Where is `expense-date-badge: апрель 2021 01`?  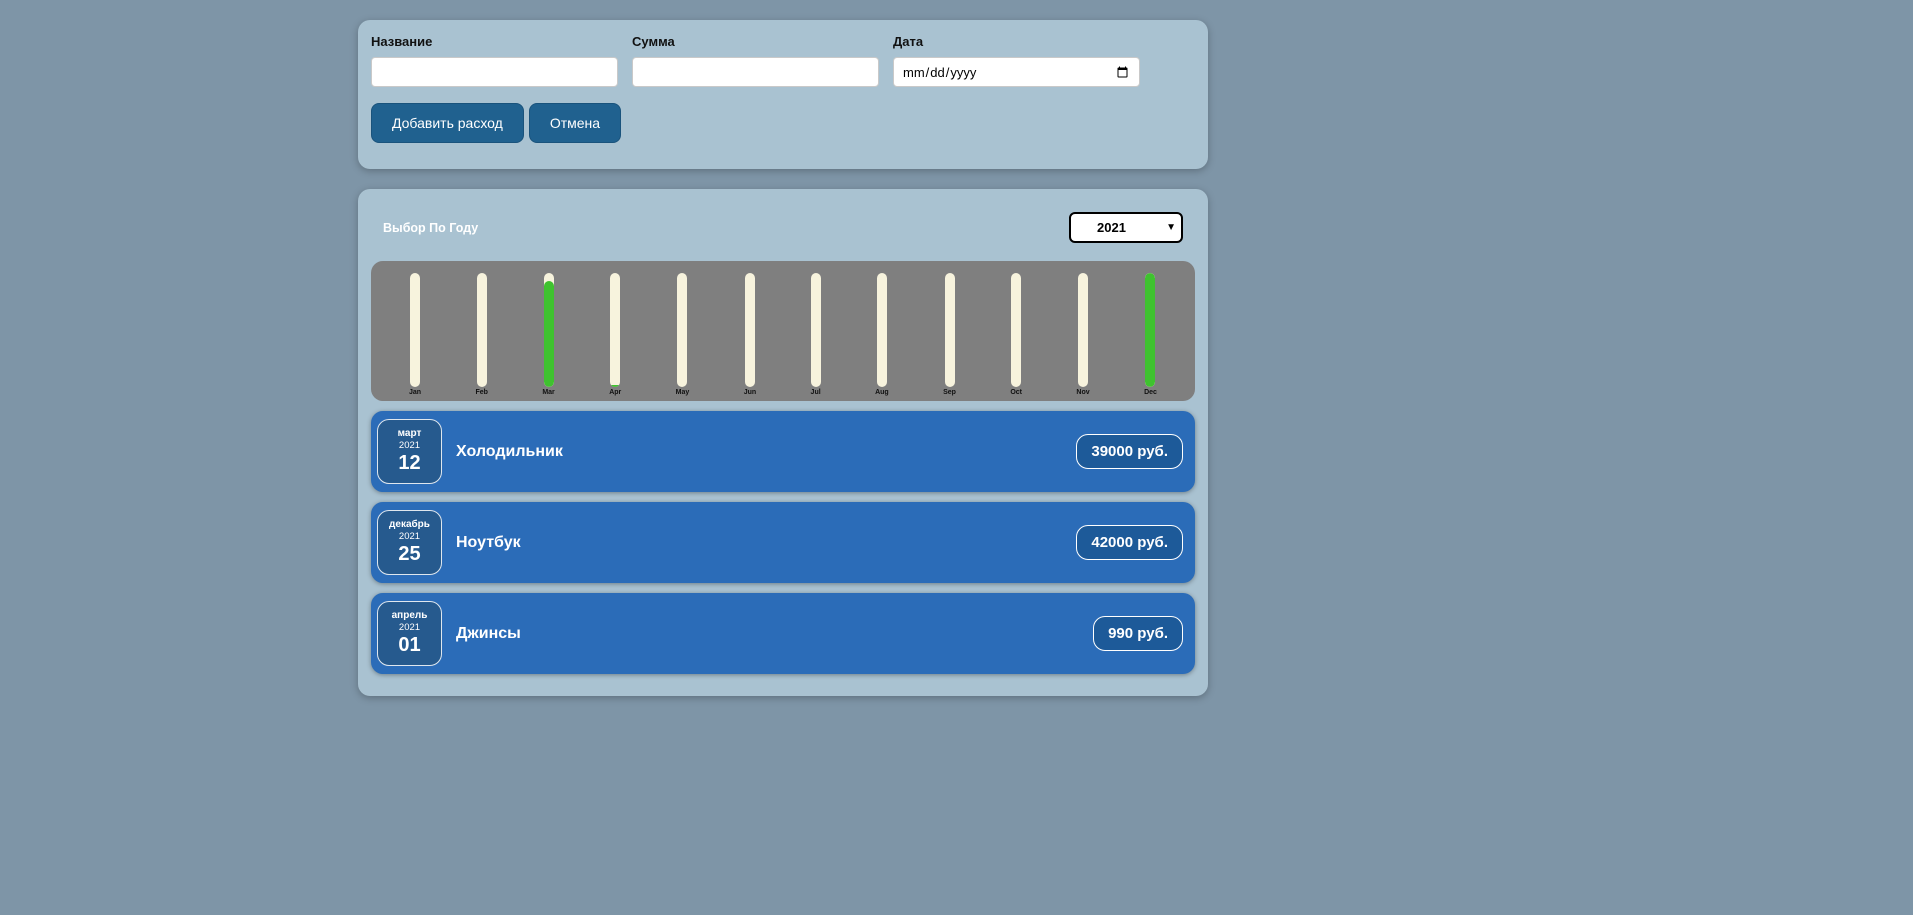
expense-date-badge: апрель 2021 01 is located at coordinates (409, 633).